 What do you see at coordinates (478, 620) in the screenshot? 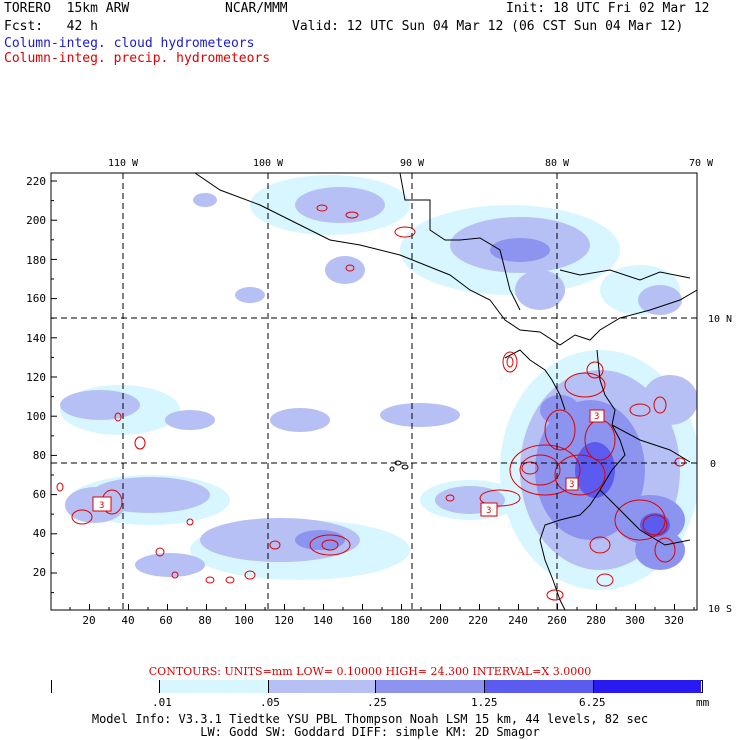
I see `x-tick-label: 220` at bounding box center [478, 620].